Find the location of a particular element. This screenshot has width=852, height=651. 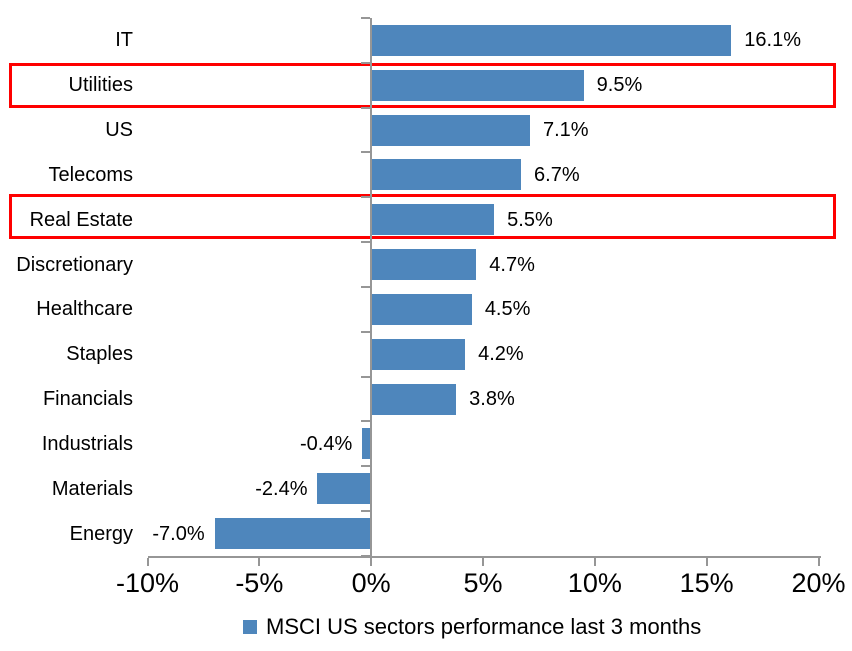

category-label-financials: Financials is located at coordinates (87, 399).